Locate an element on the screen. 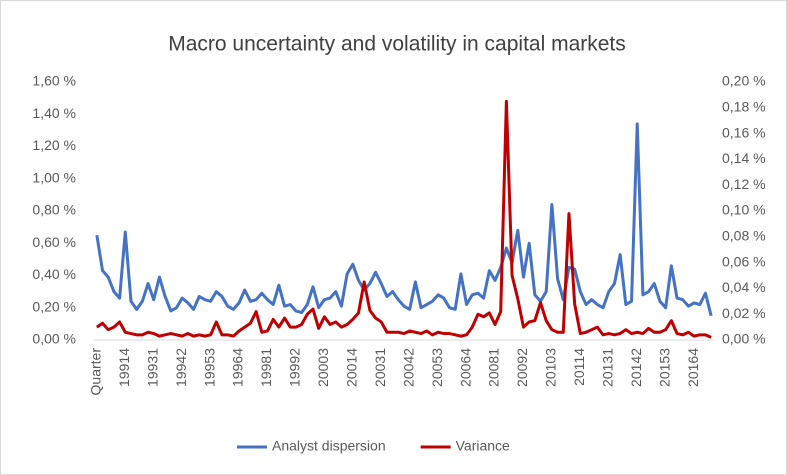 Image resolution: width=787 pixels, height=475 pixels. y-tick-label: 0,00 % is located at coordinates (54, 339).